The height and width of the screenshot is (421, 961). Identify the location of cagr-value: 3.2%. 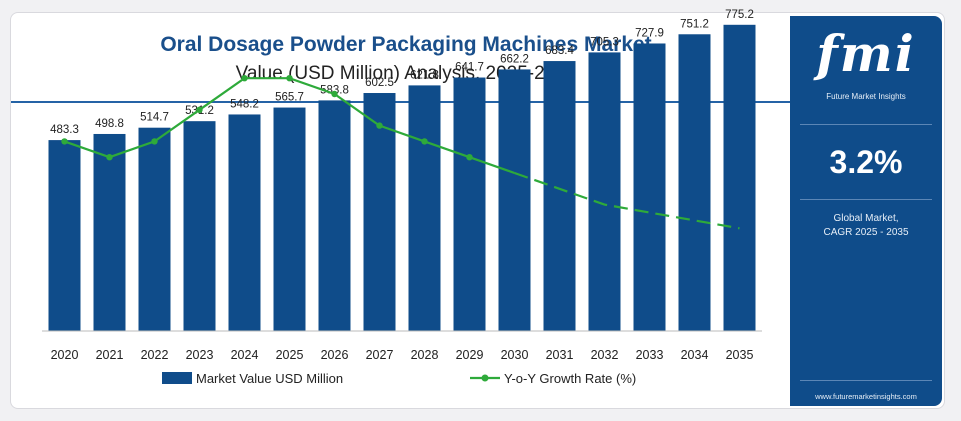
(866, 162).